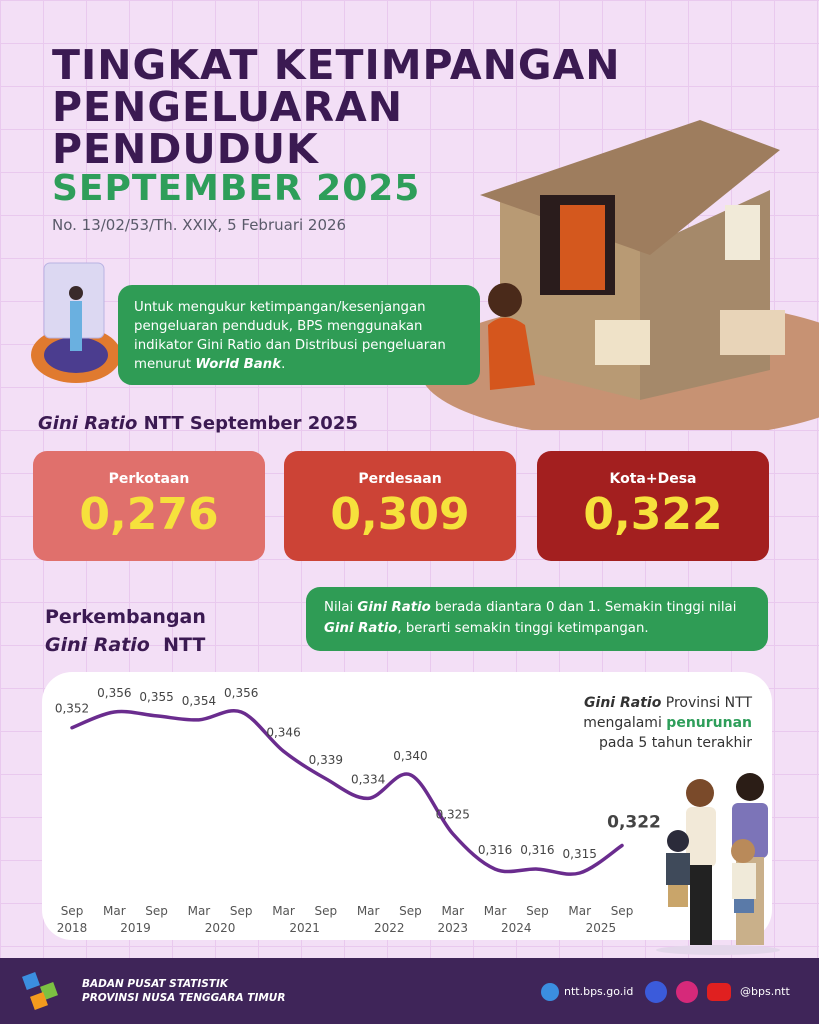 Image resolution: width=819 pixels, height=1024 pixels. Describe the element at coordinates (452, 928) in the screenshot. I see `x-group-label: 2023` at that location.